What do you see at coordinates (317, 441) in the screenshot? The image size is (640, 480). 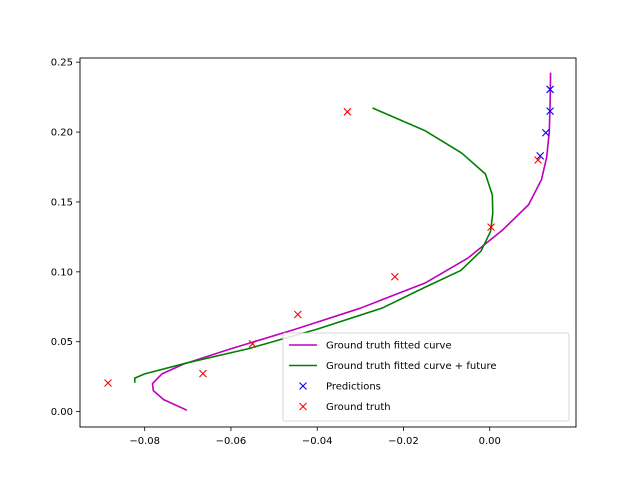 I see `x-tick-label: −0.04` at bounding box center [317, 441].